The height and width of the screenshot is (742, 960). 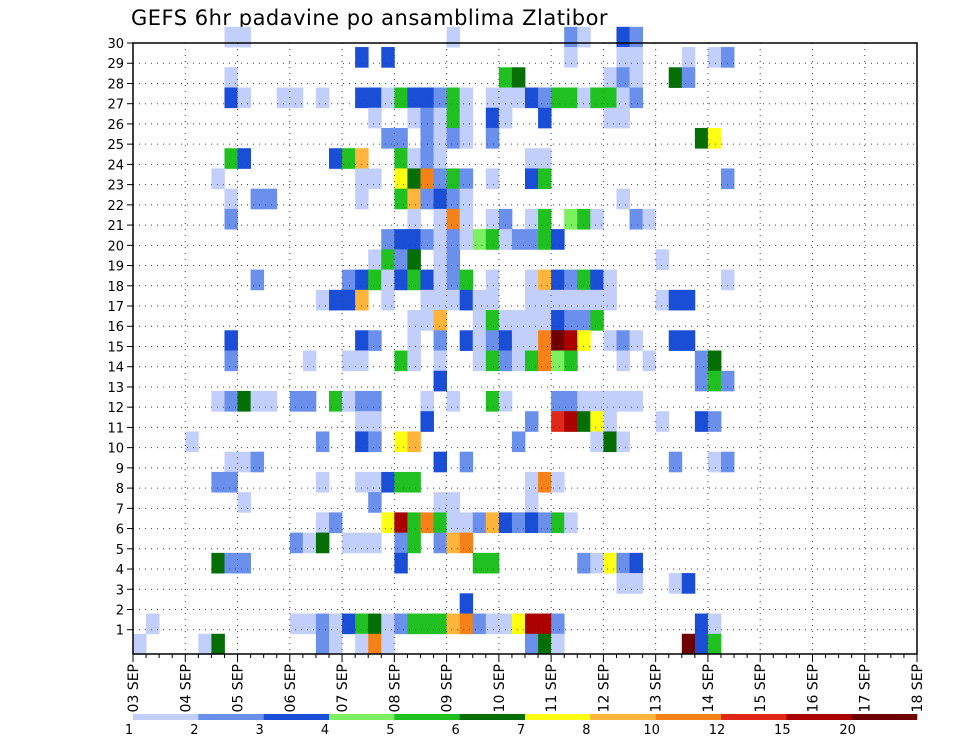 I want to click on y-tick-label: 1, so click(x=120, y=631).